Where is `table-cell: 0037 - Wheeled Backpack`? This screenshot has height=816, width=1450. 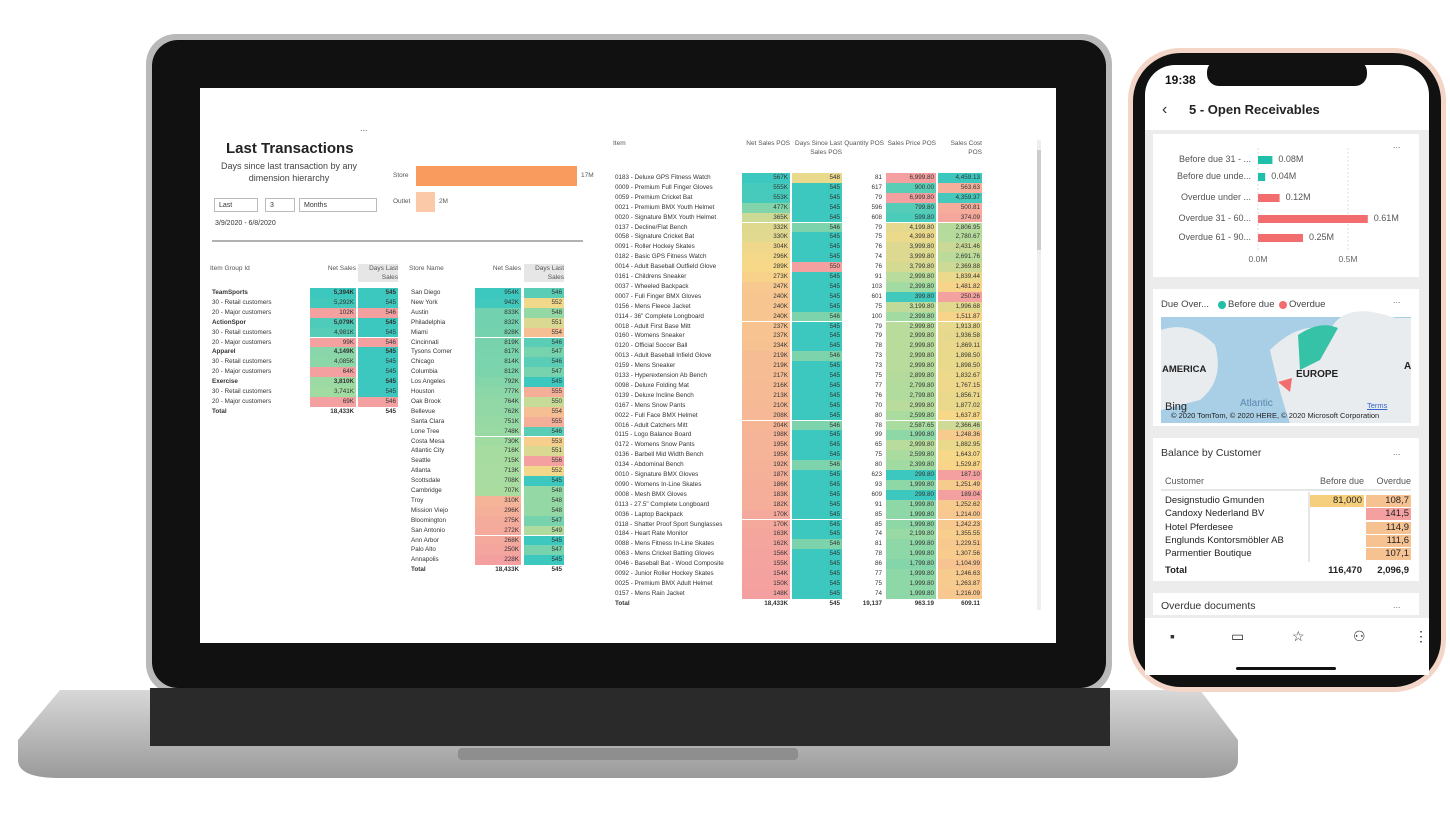 table-cell: 0037 - Wheeled Backpack is located at coordinates (652, 286).